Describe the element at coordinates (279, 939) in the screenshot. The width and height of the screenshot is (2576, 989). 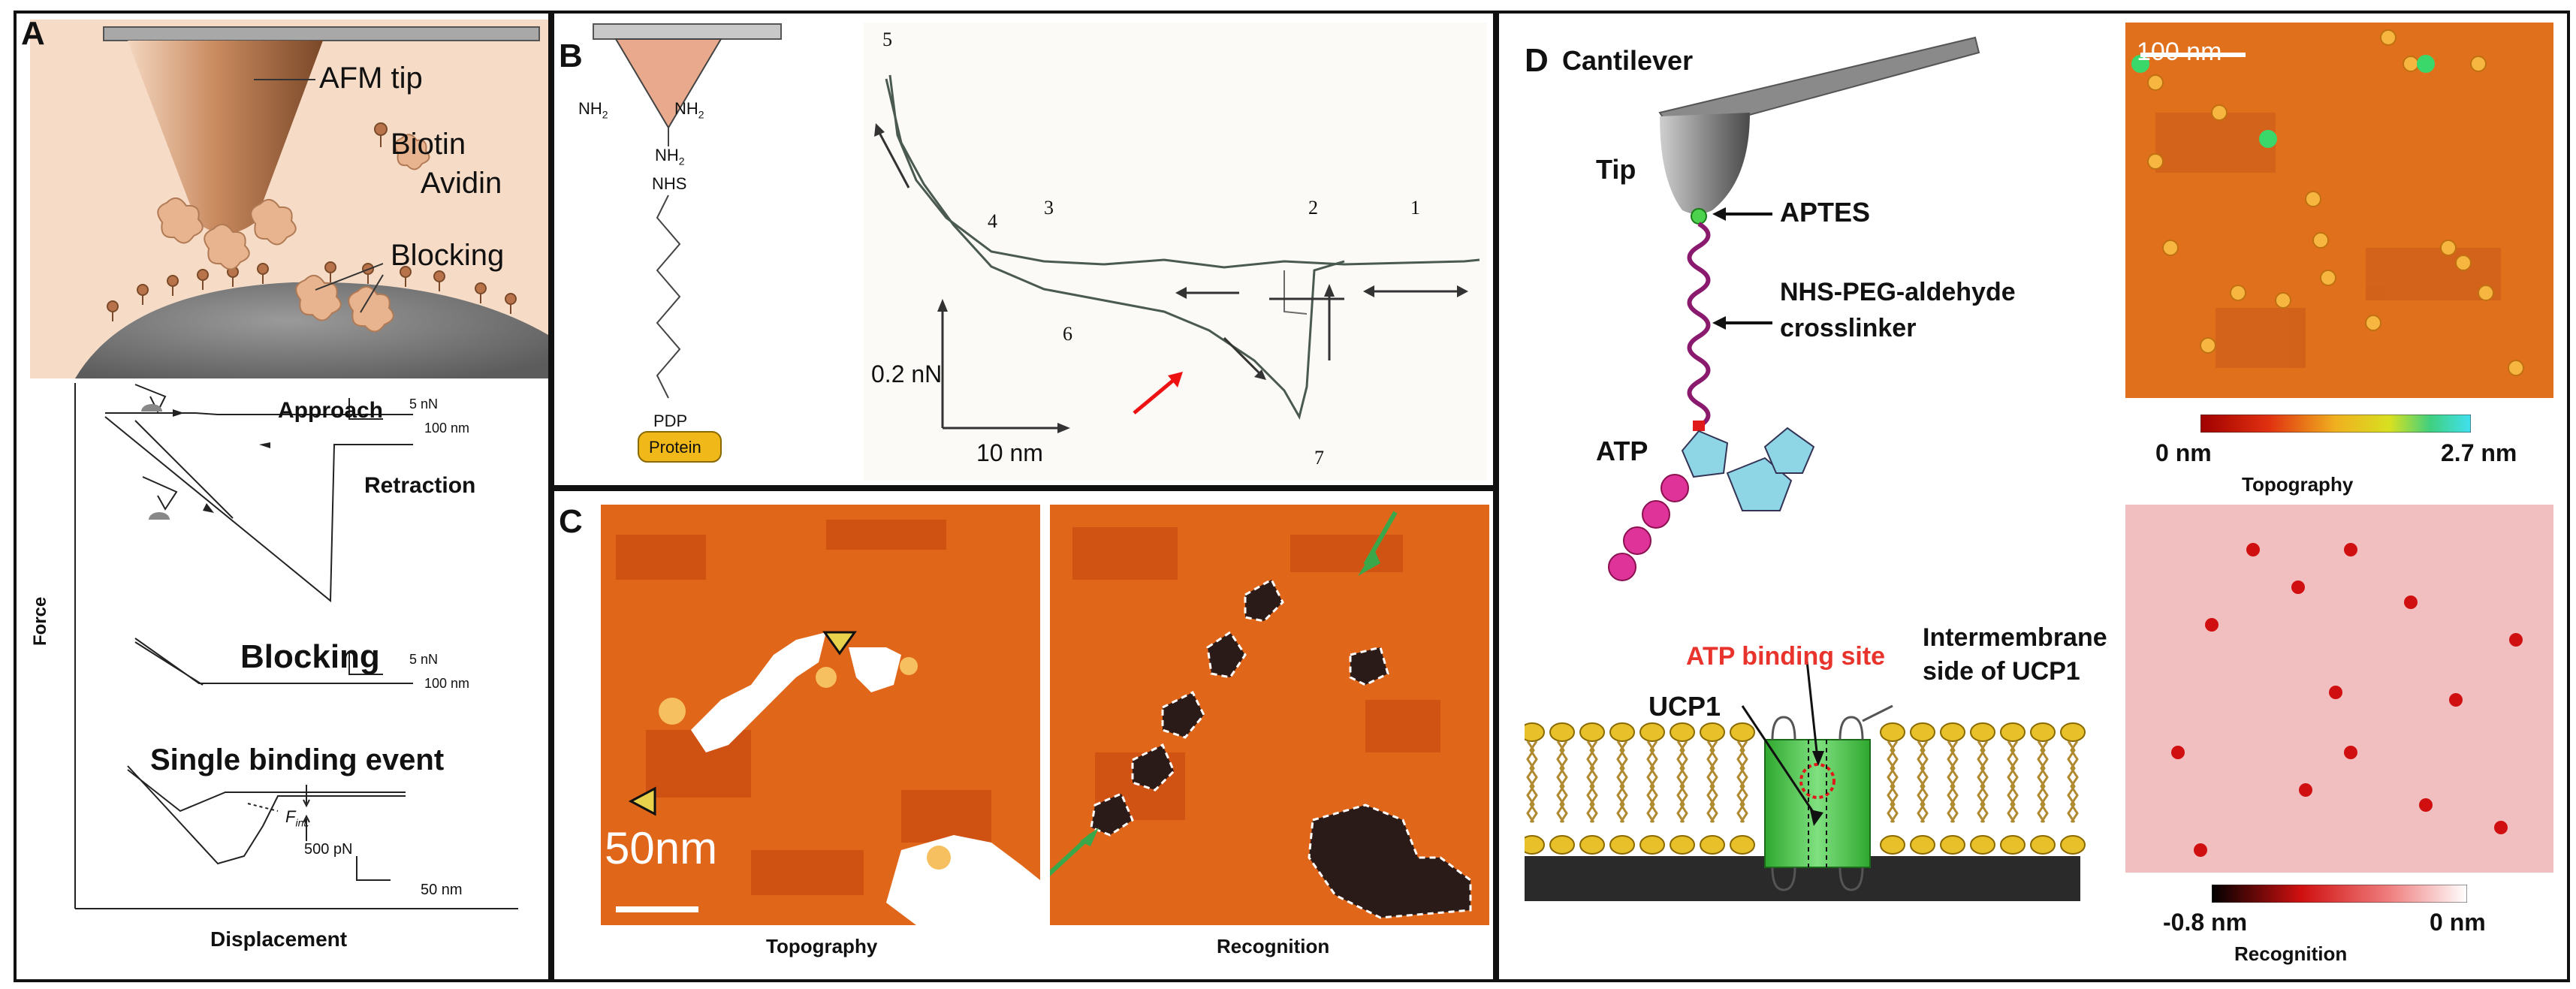
I see `displacement-axis-label: Displacement` at that location.